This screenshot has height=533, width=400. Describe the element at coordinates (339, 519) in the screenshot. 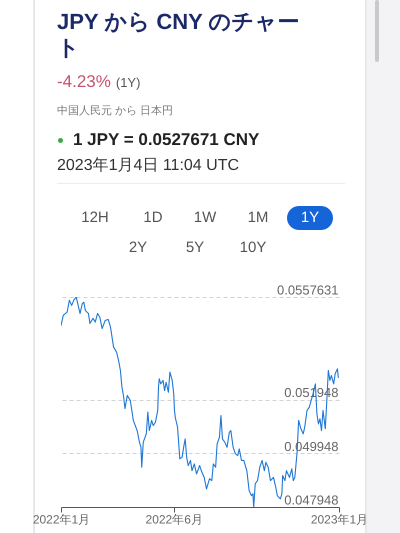

I see `x-tick-label: 2023年1月` at that location.